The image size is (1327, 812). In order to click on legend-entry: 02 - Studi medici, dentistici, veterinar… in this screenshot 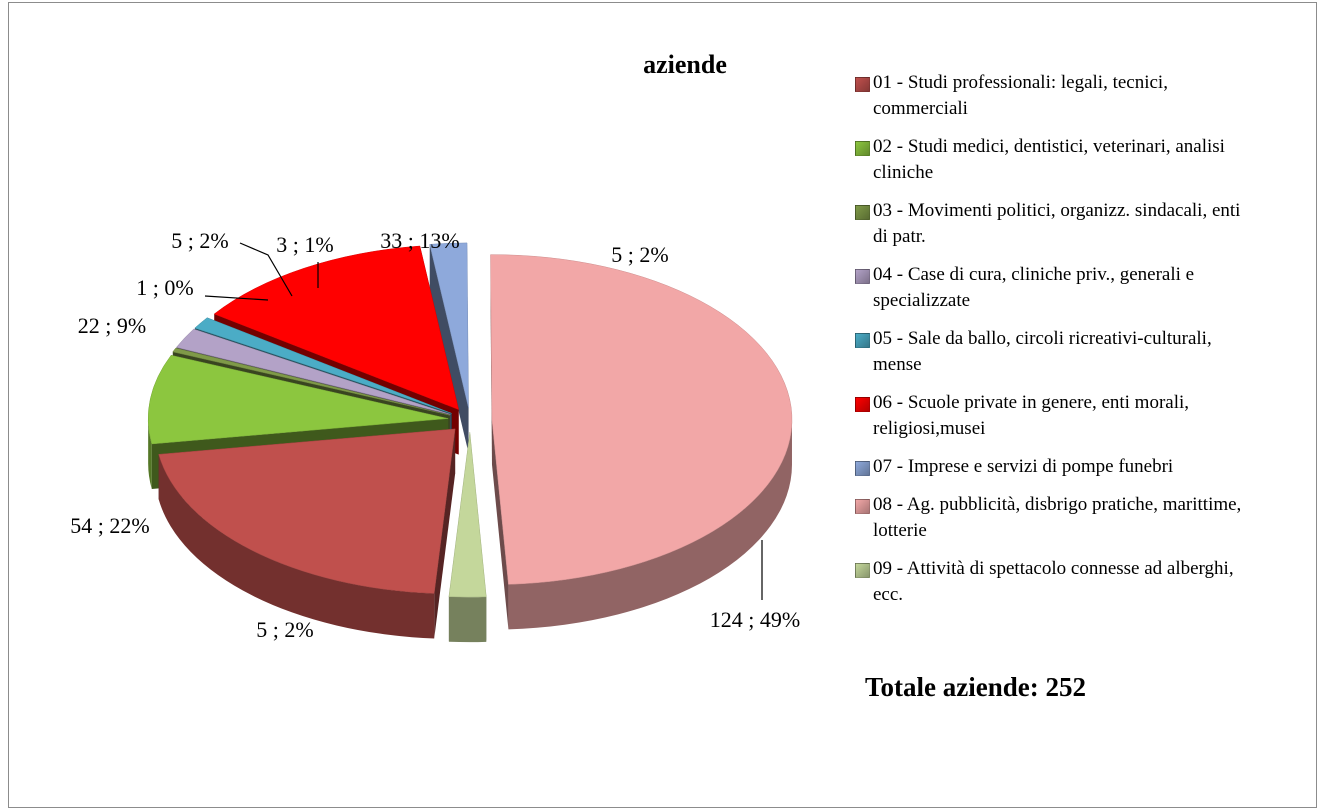, I will do `click(1055, 160)`.